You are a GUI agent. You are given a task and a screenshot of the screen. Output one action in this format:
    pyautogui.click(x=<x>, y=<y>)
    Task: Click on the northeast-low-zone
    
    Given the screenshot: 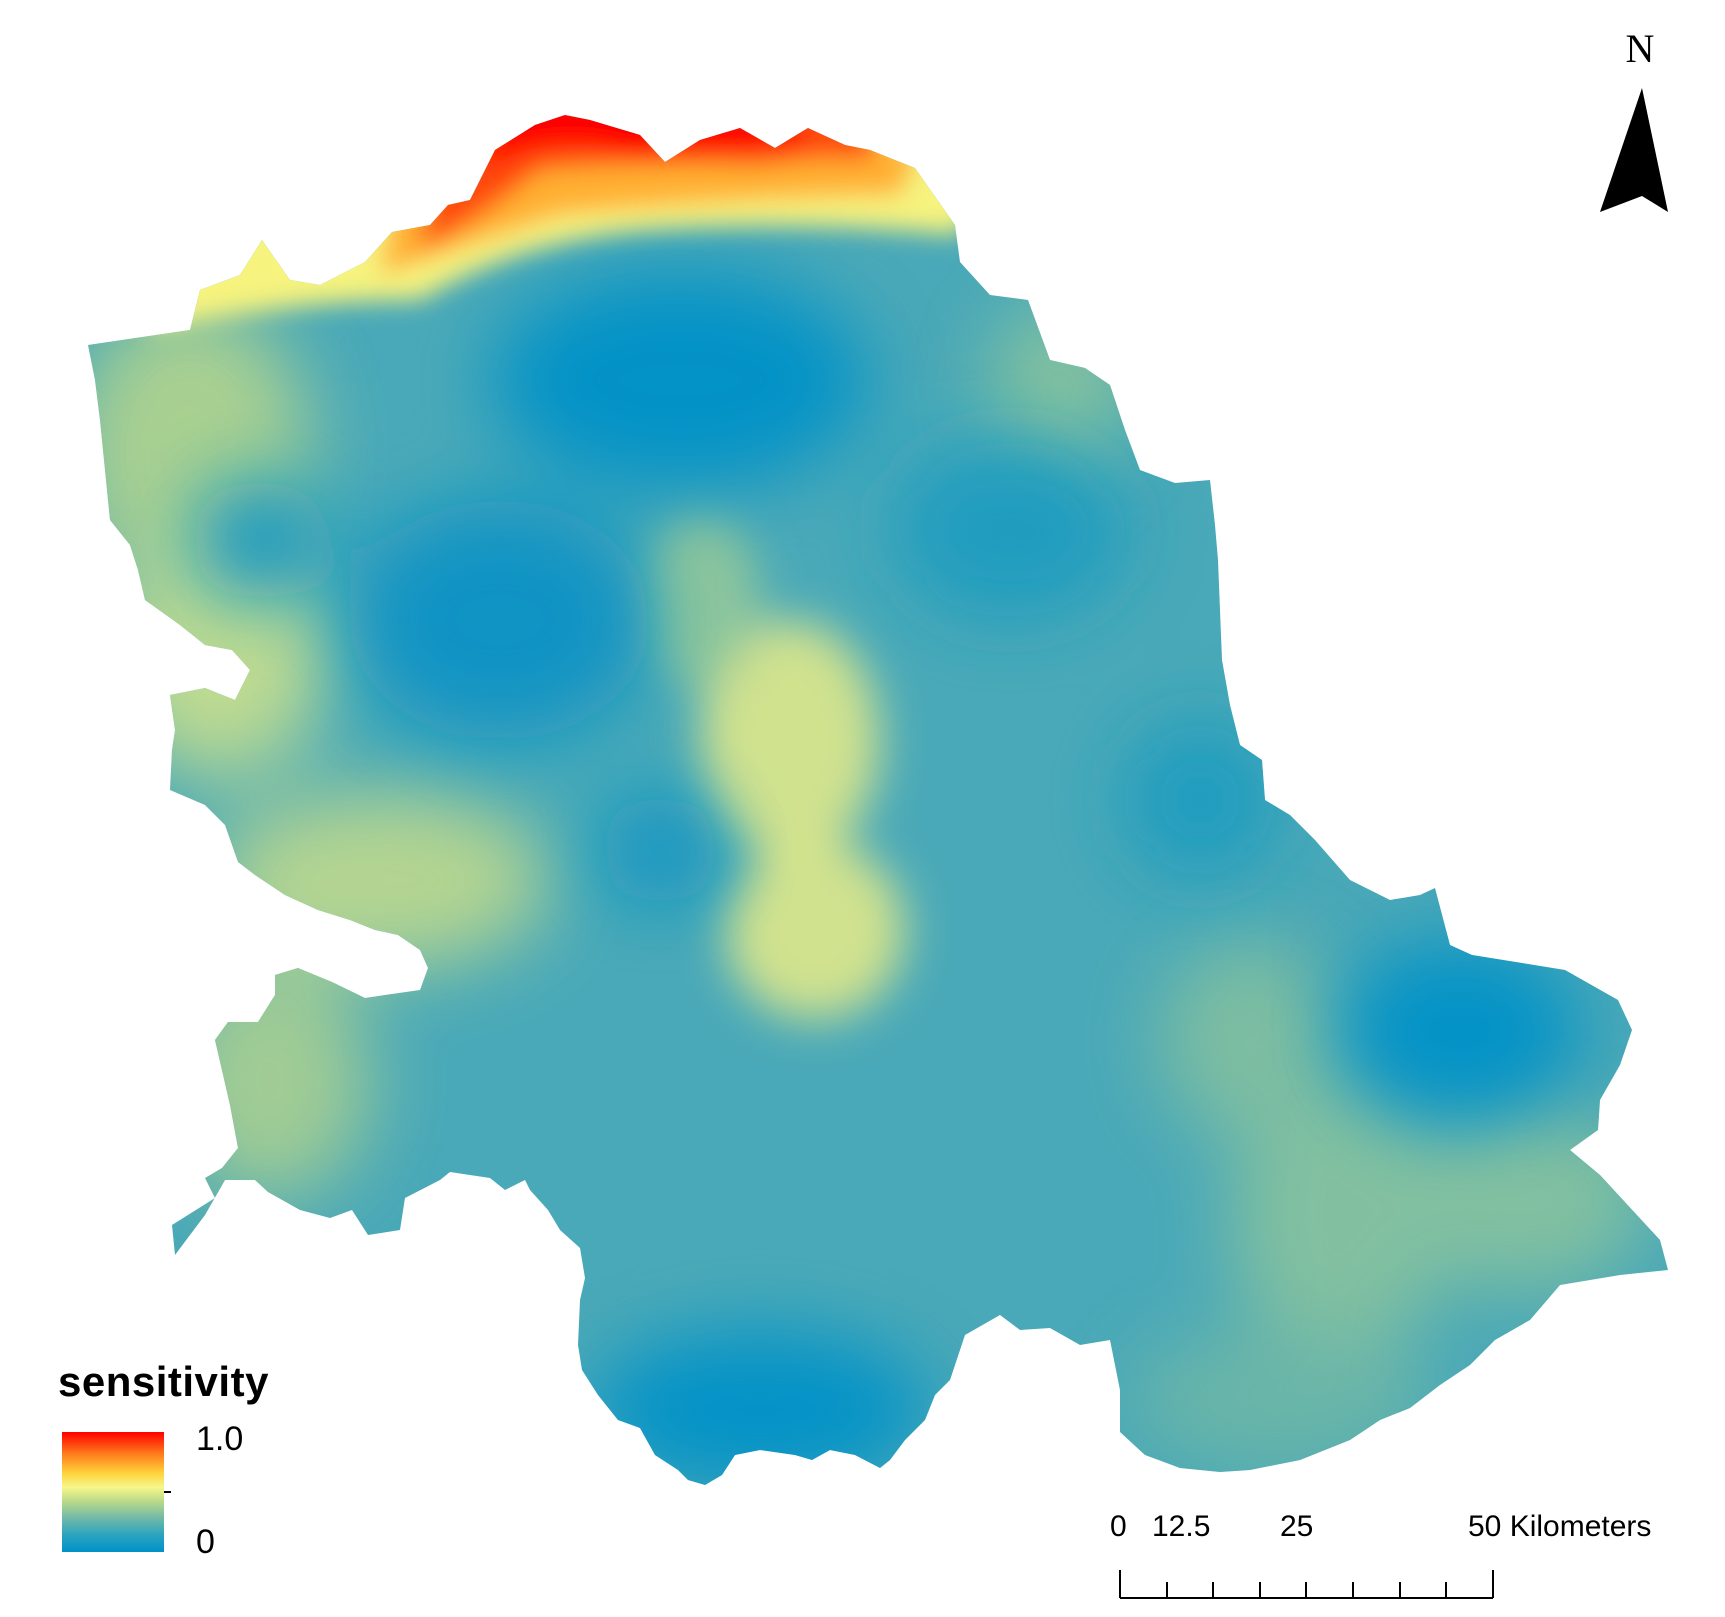 What is the action you would take?
    pyautogui.click(x=1010, y=530)
    